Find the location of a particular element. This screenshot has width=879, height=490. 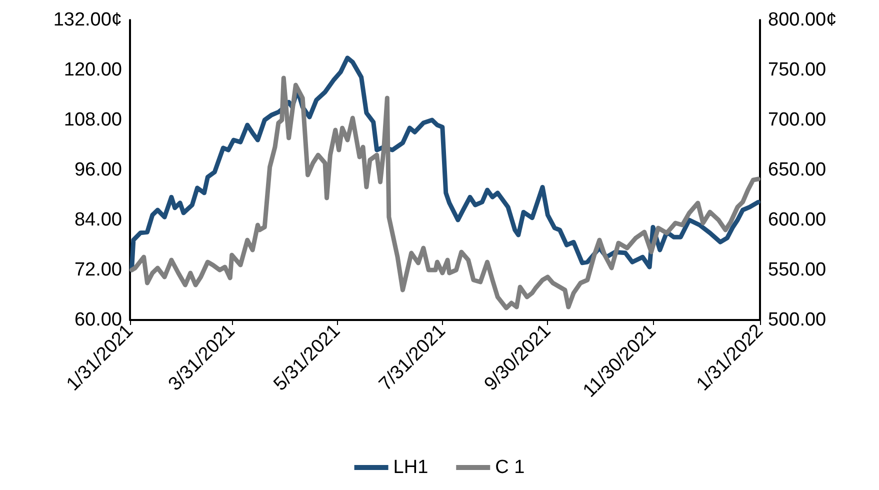

y-tick-label: 96.00 is located at coordinates (98, 170).